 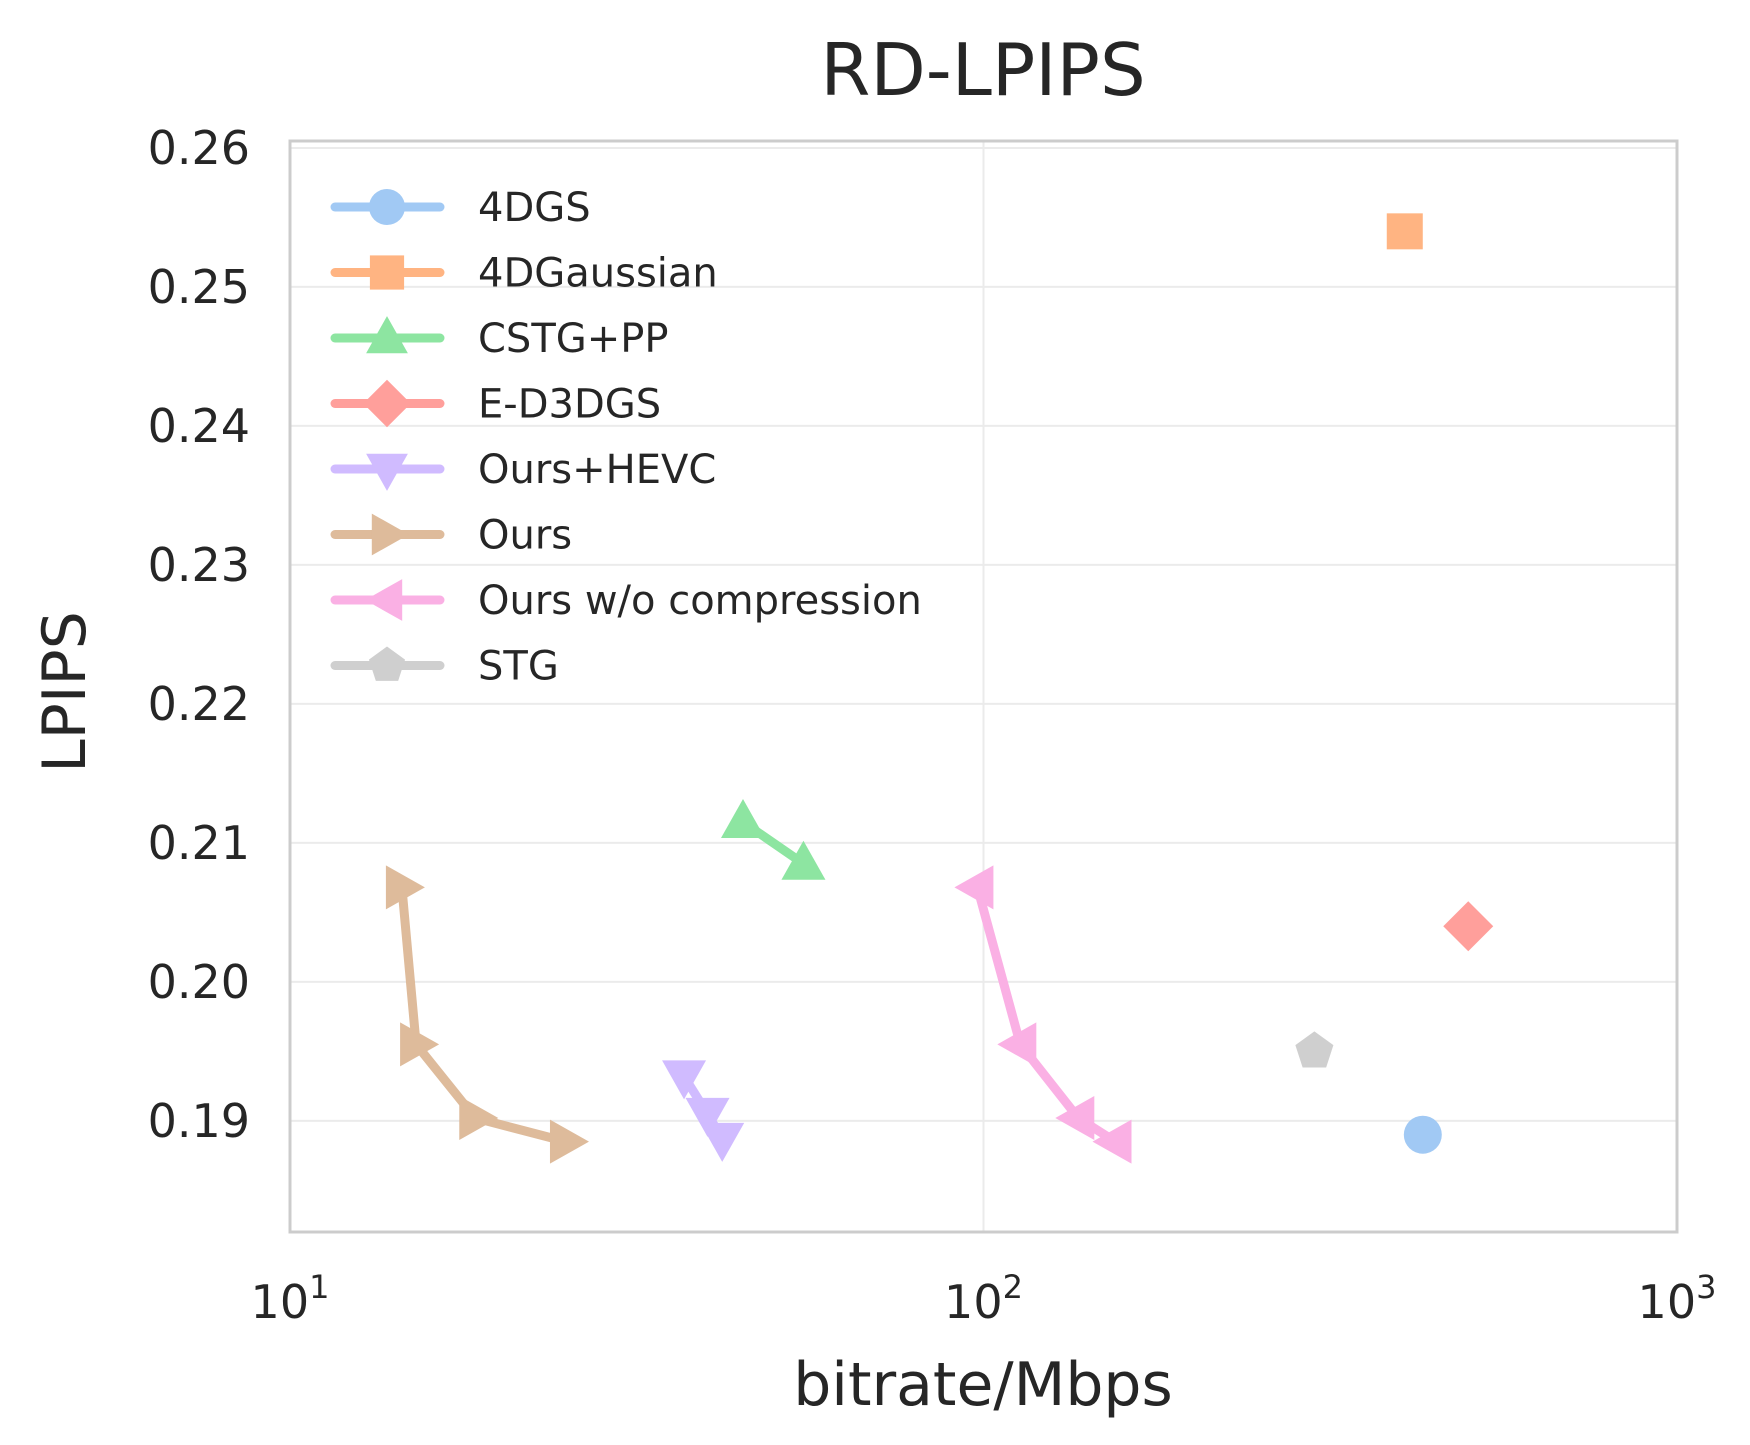 What do you see at coordinates (199, 982) in the screenshot?
I see `y-tick-label: 0.20` at bounding box center [199, 982].